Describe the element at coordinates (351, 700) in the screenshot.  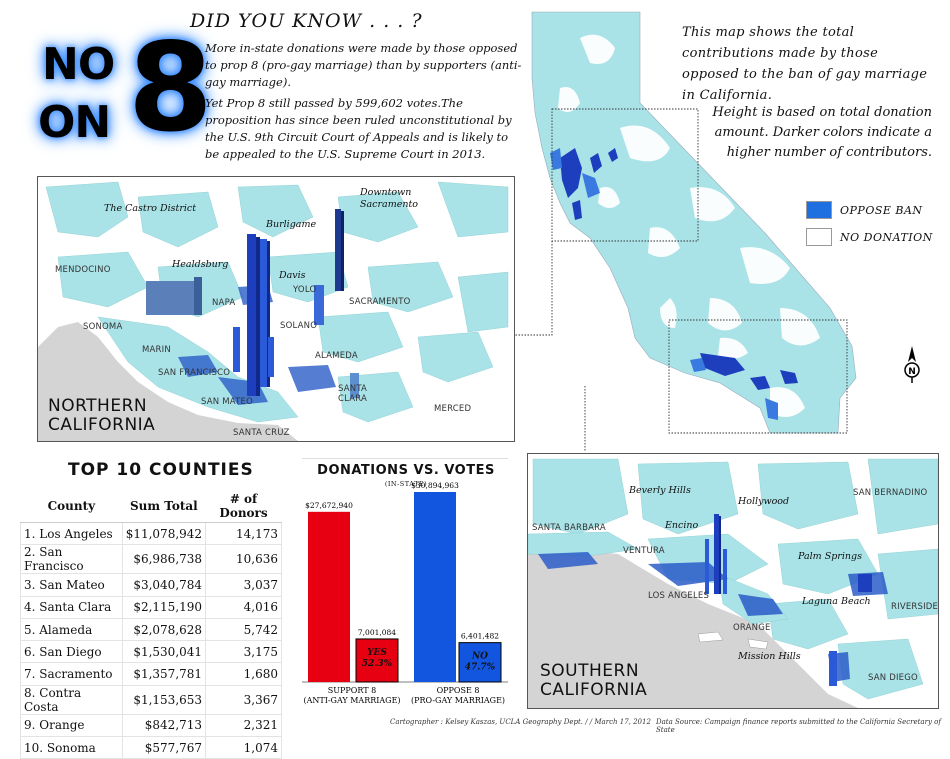
I see `category-sublabel: (ANTI-GAY MARRIAGE)` at that location.